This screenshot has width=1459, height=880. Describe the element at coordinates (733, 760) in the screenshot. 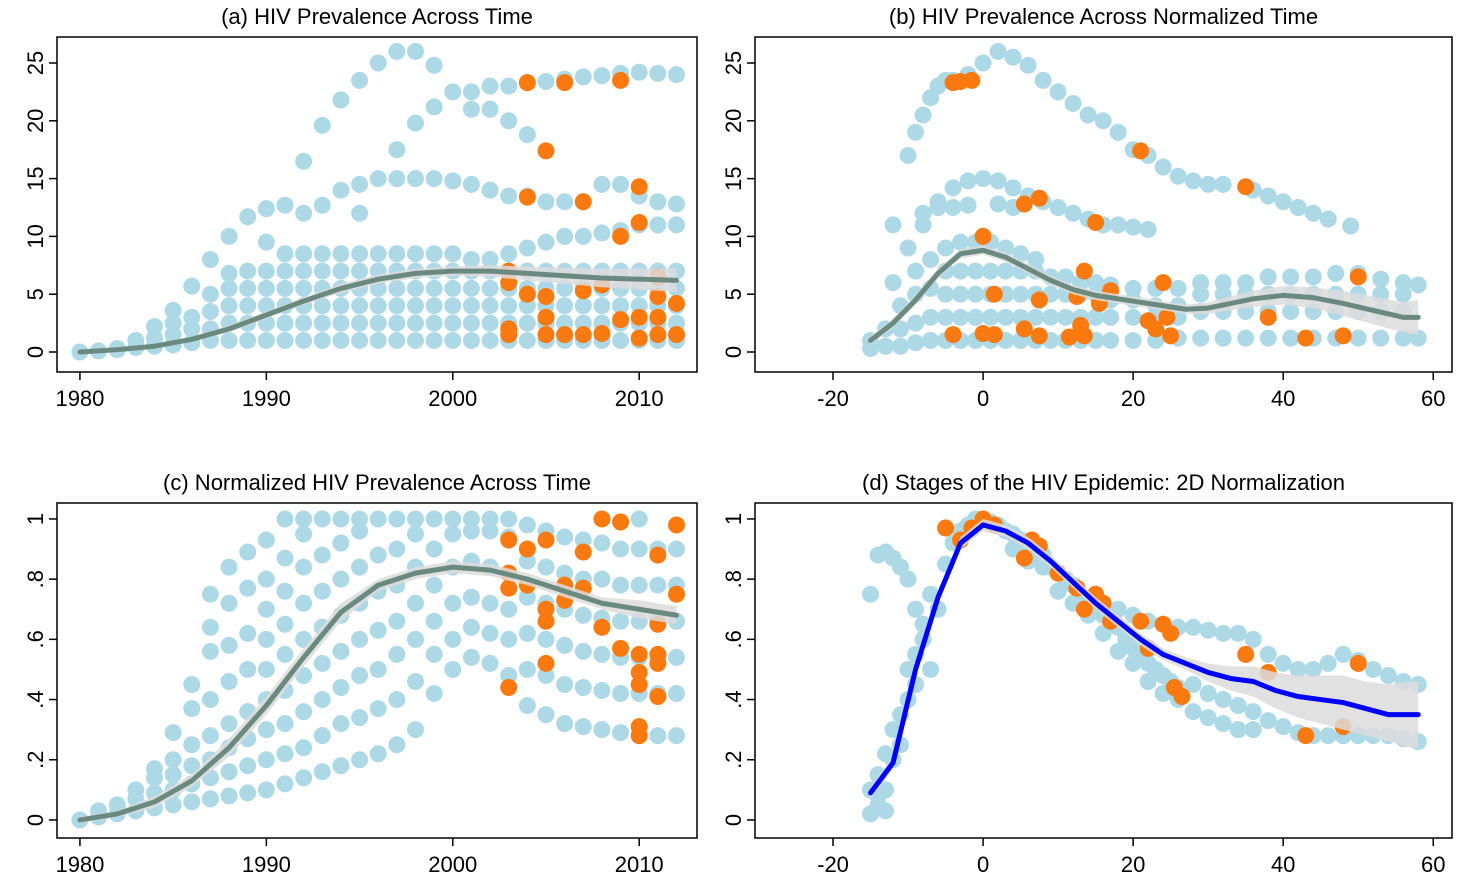

I see `y-tick-label: .2` at that location.